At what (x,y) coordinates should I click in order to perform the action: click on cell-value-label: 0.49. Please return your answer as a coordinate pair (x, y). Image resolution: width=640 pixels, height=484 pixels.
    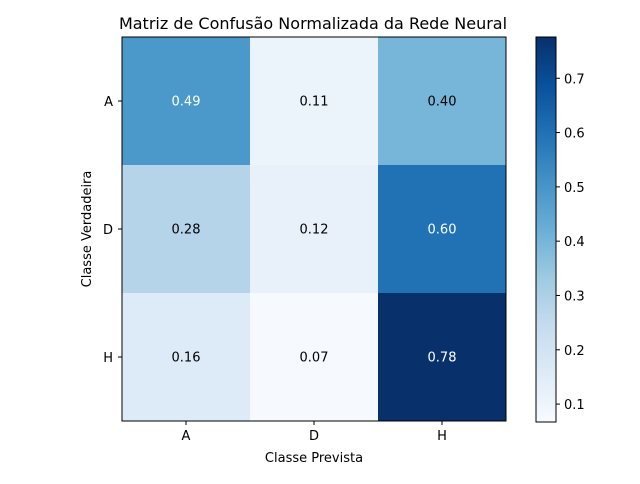
    Looking at the image, I should click on (186, 102).